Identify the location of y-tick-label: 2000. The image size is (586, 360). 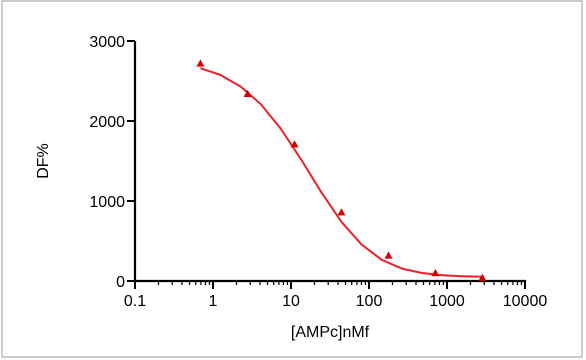
(107, 122).